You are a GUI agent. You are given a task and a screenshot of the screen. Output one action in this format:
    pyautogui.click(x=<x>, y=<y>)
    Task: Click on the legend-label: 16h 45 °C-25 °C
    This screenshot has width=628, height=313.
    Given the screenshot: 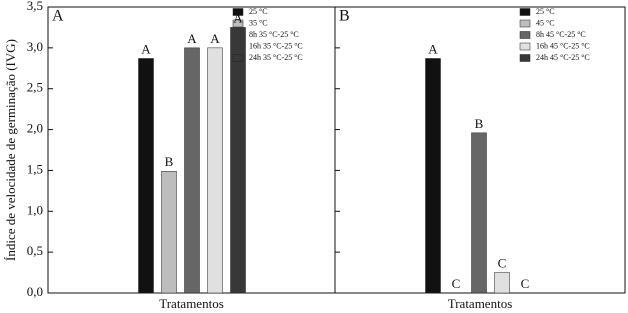 What is the action you would take?
    pyautogui.click(x=563, y=45)
    